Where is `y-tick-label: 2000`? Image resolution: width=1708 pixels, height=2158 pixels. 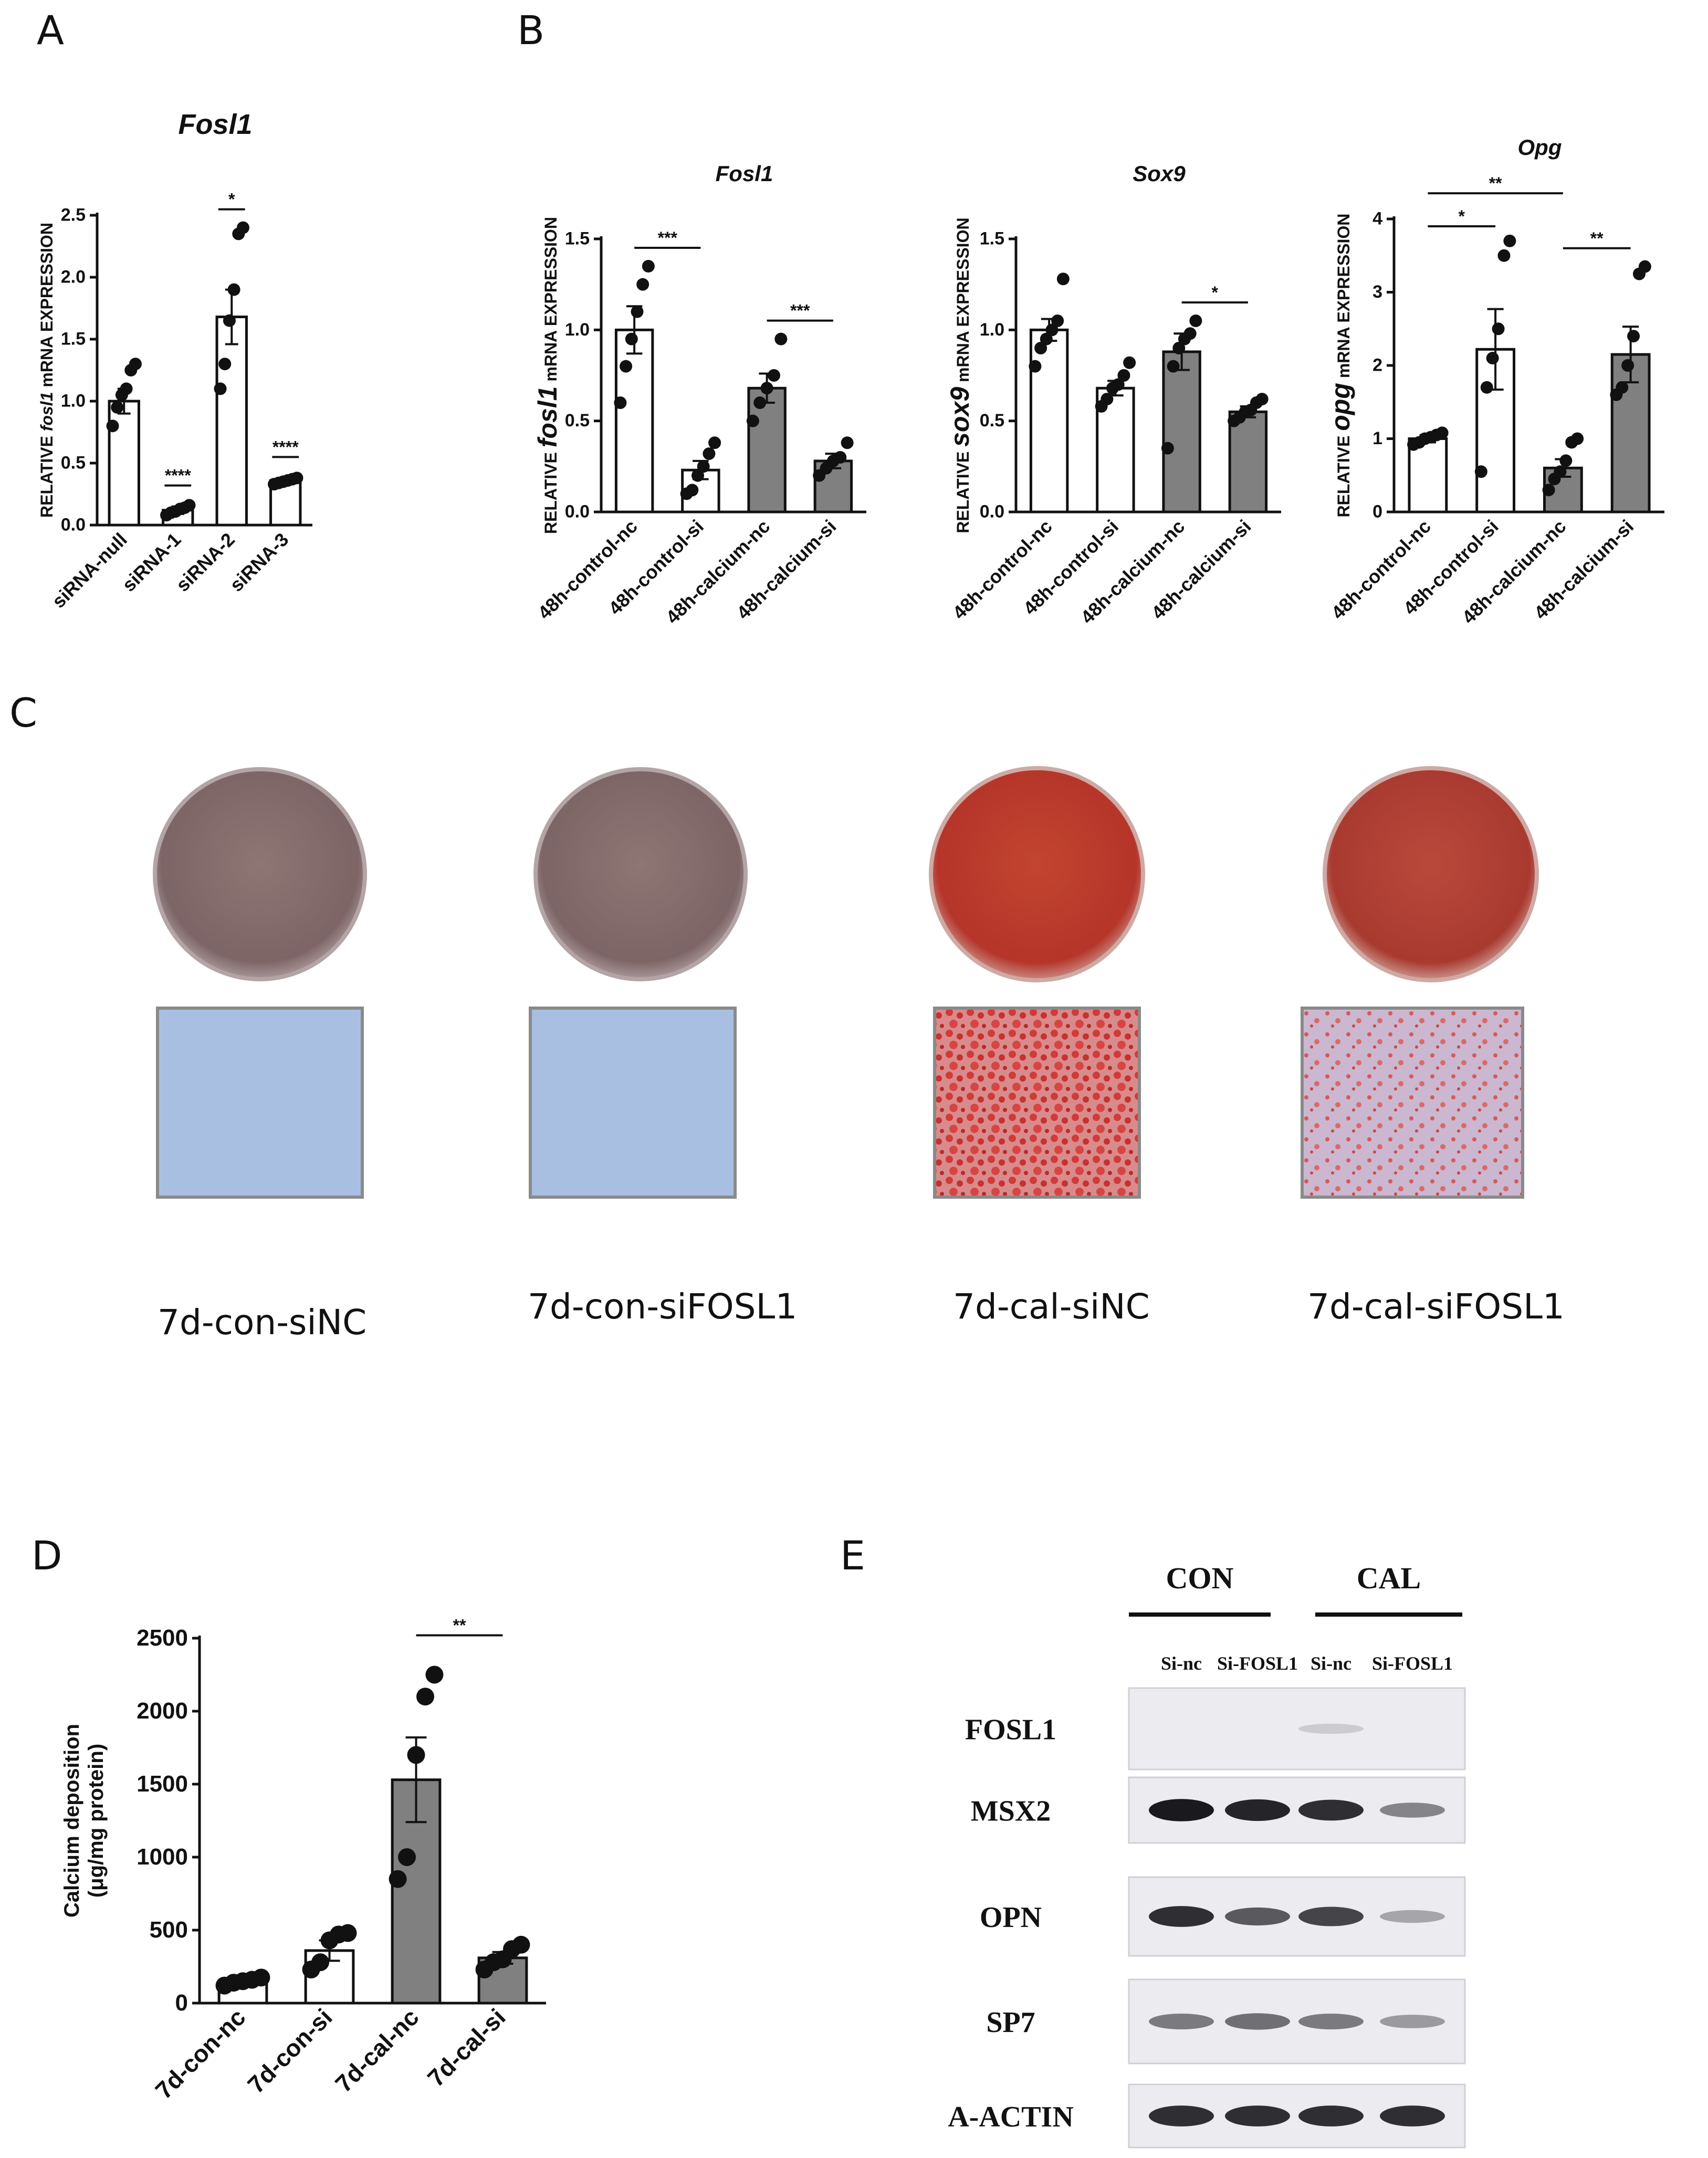
y-tick-label: 2000 is located at coordinates (163, 1711).